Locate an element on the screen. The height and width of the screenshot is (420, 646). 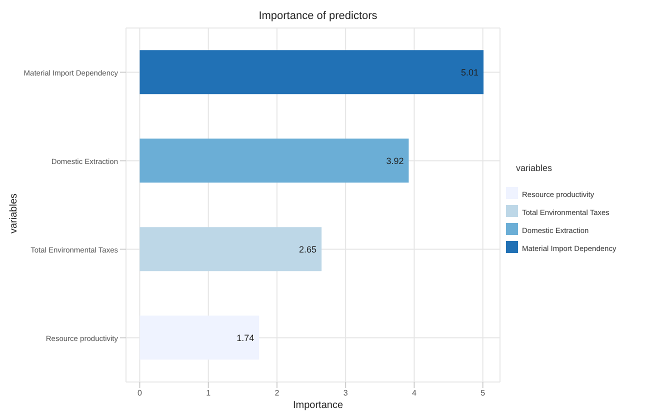
data-label: 1.74 is located at coordinates (245, 337).